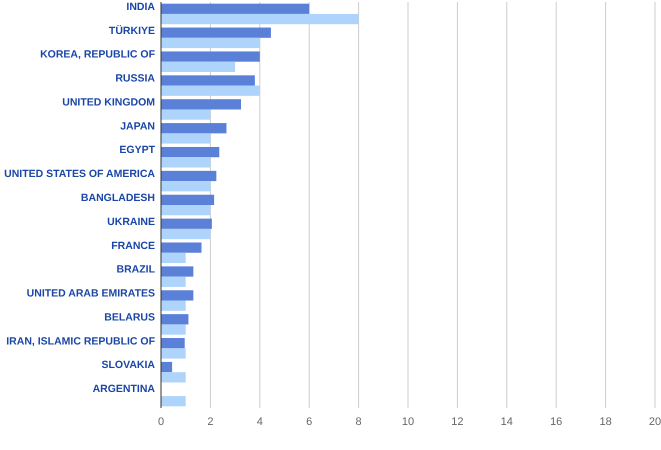  What do you see at coordinates (129, 317) in the screenshot?
I see `y-tick-label: BELARUS` at bounding box center [129, 317].